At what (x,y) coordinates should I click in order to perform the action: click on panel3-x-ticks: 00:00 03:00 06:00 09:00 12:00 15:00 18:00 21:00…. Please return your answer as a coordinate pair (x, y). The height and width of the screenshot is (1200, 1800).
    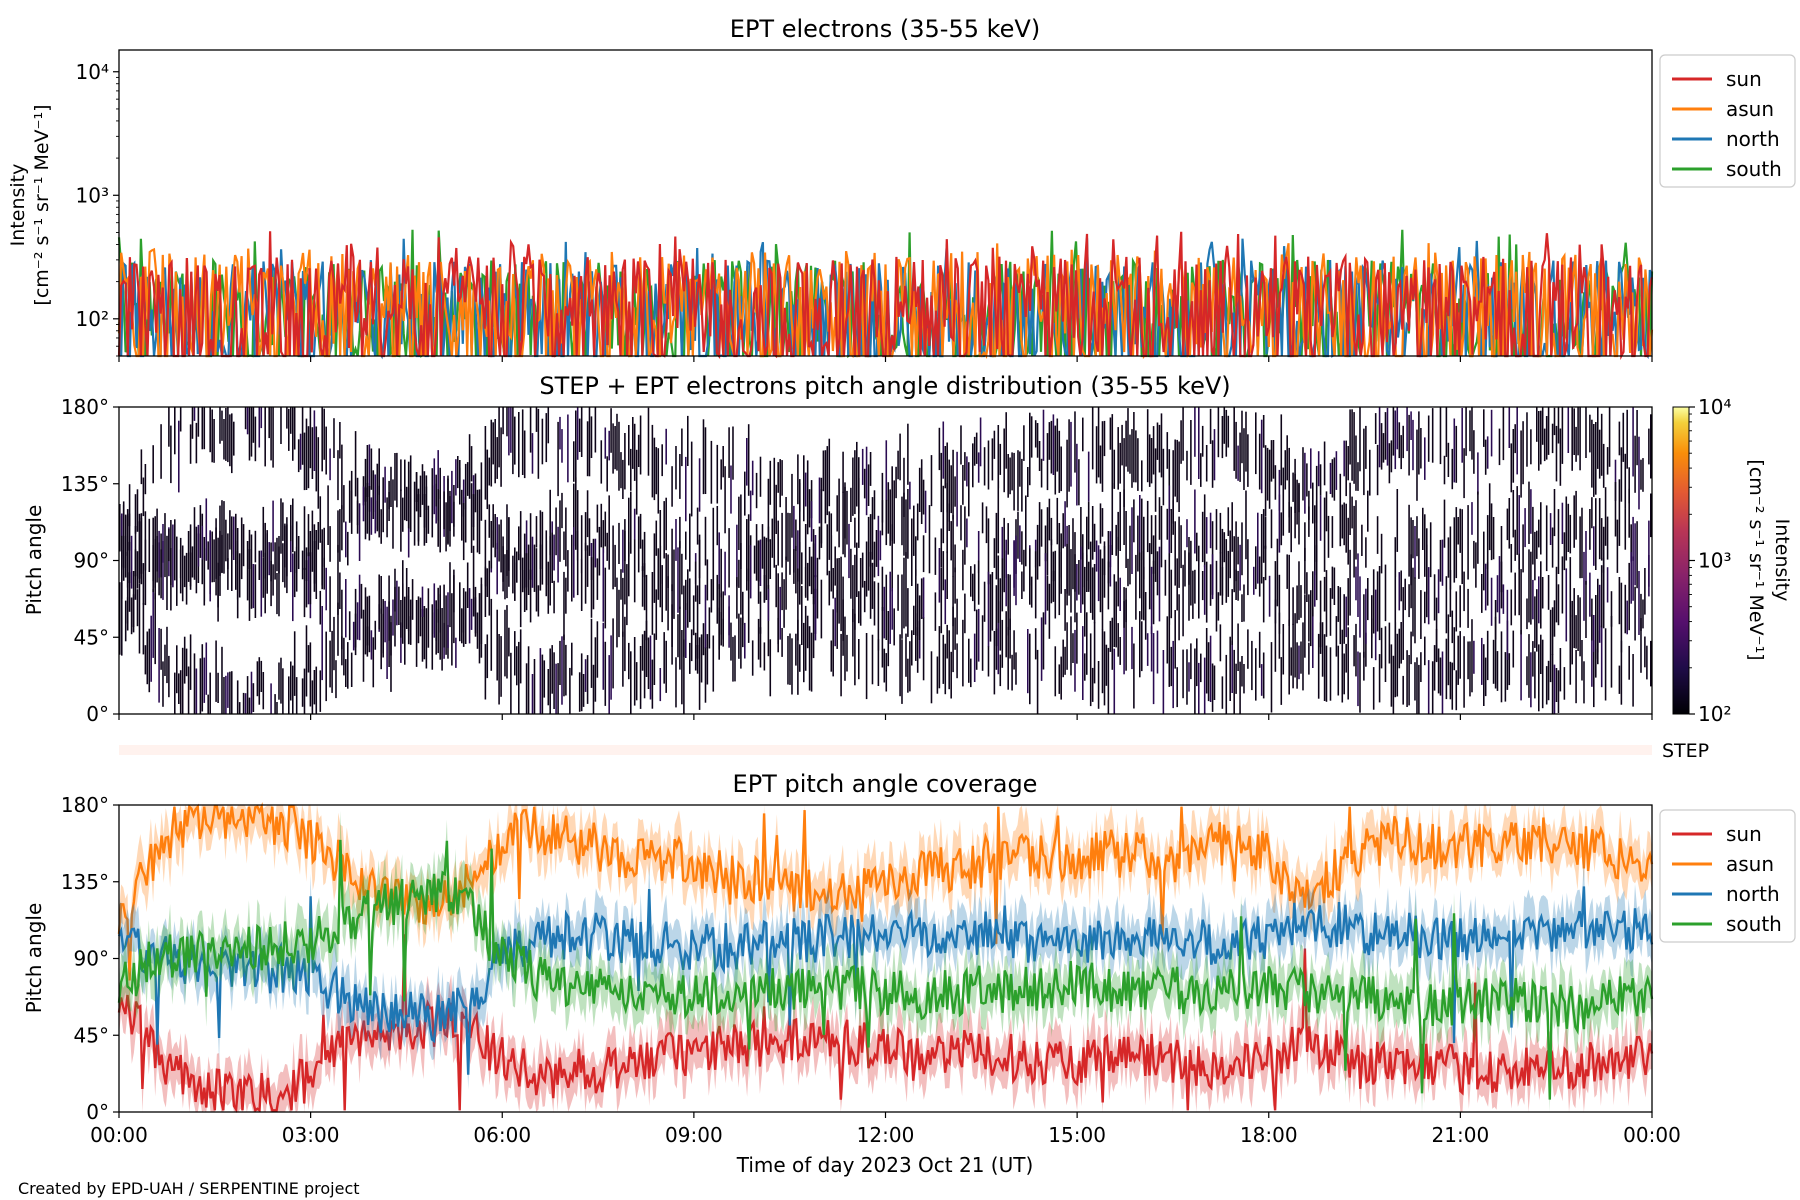
    Looking at the image, I should click on (885, 1129).